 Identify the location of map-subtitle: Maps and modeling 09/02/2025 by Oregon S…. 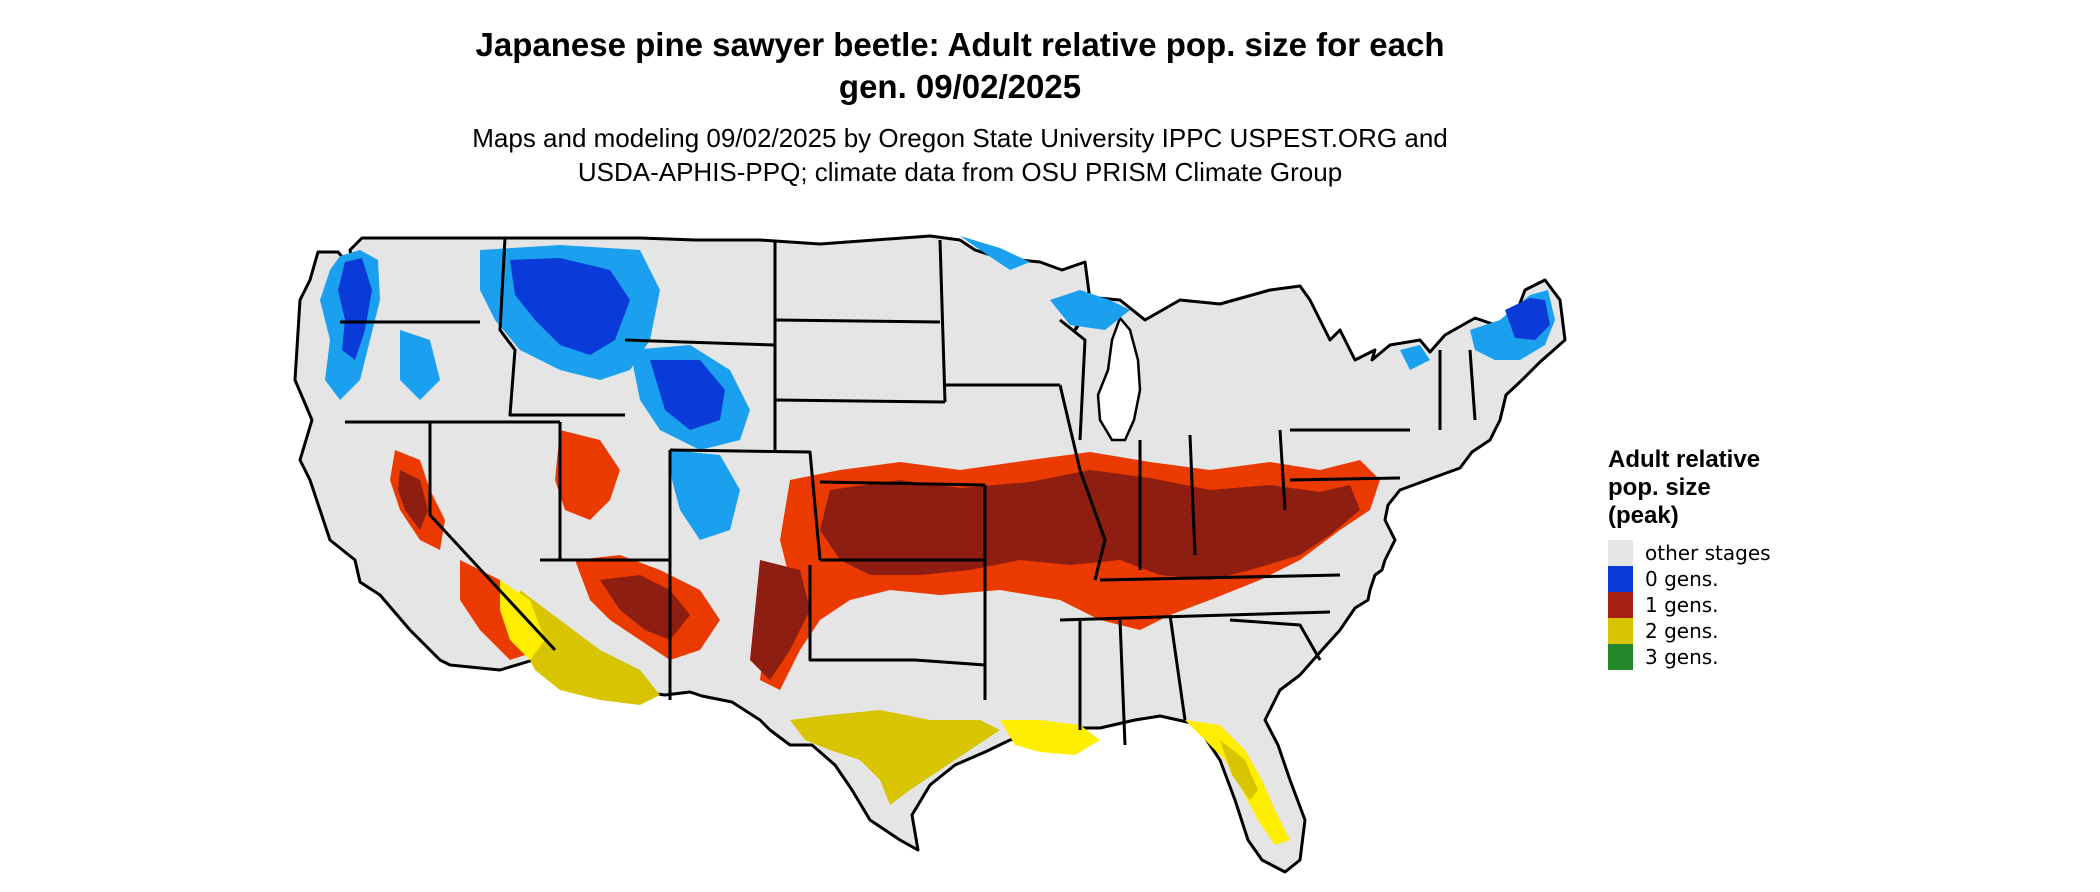
(960, 155).